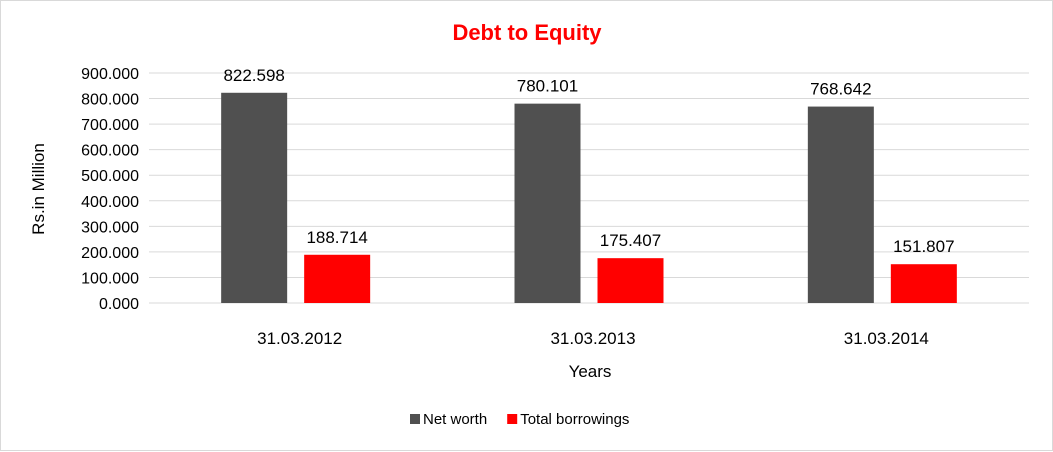 The width and height of the screenshot is (1053, 452). I want to click on data-label: 188.714, so click(336, 237).